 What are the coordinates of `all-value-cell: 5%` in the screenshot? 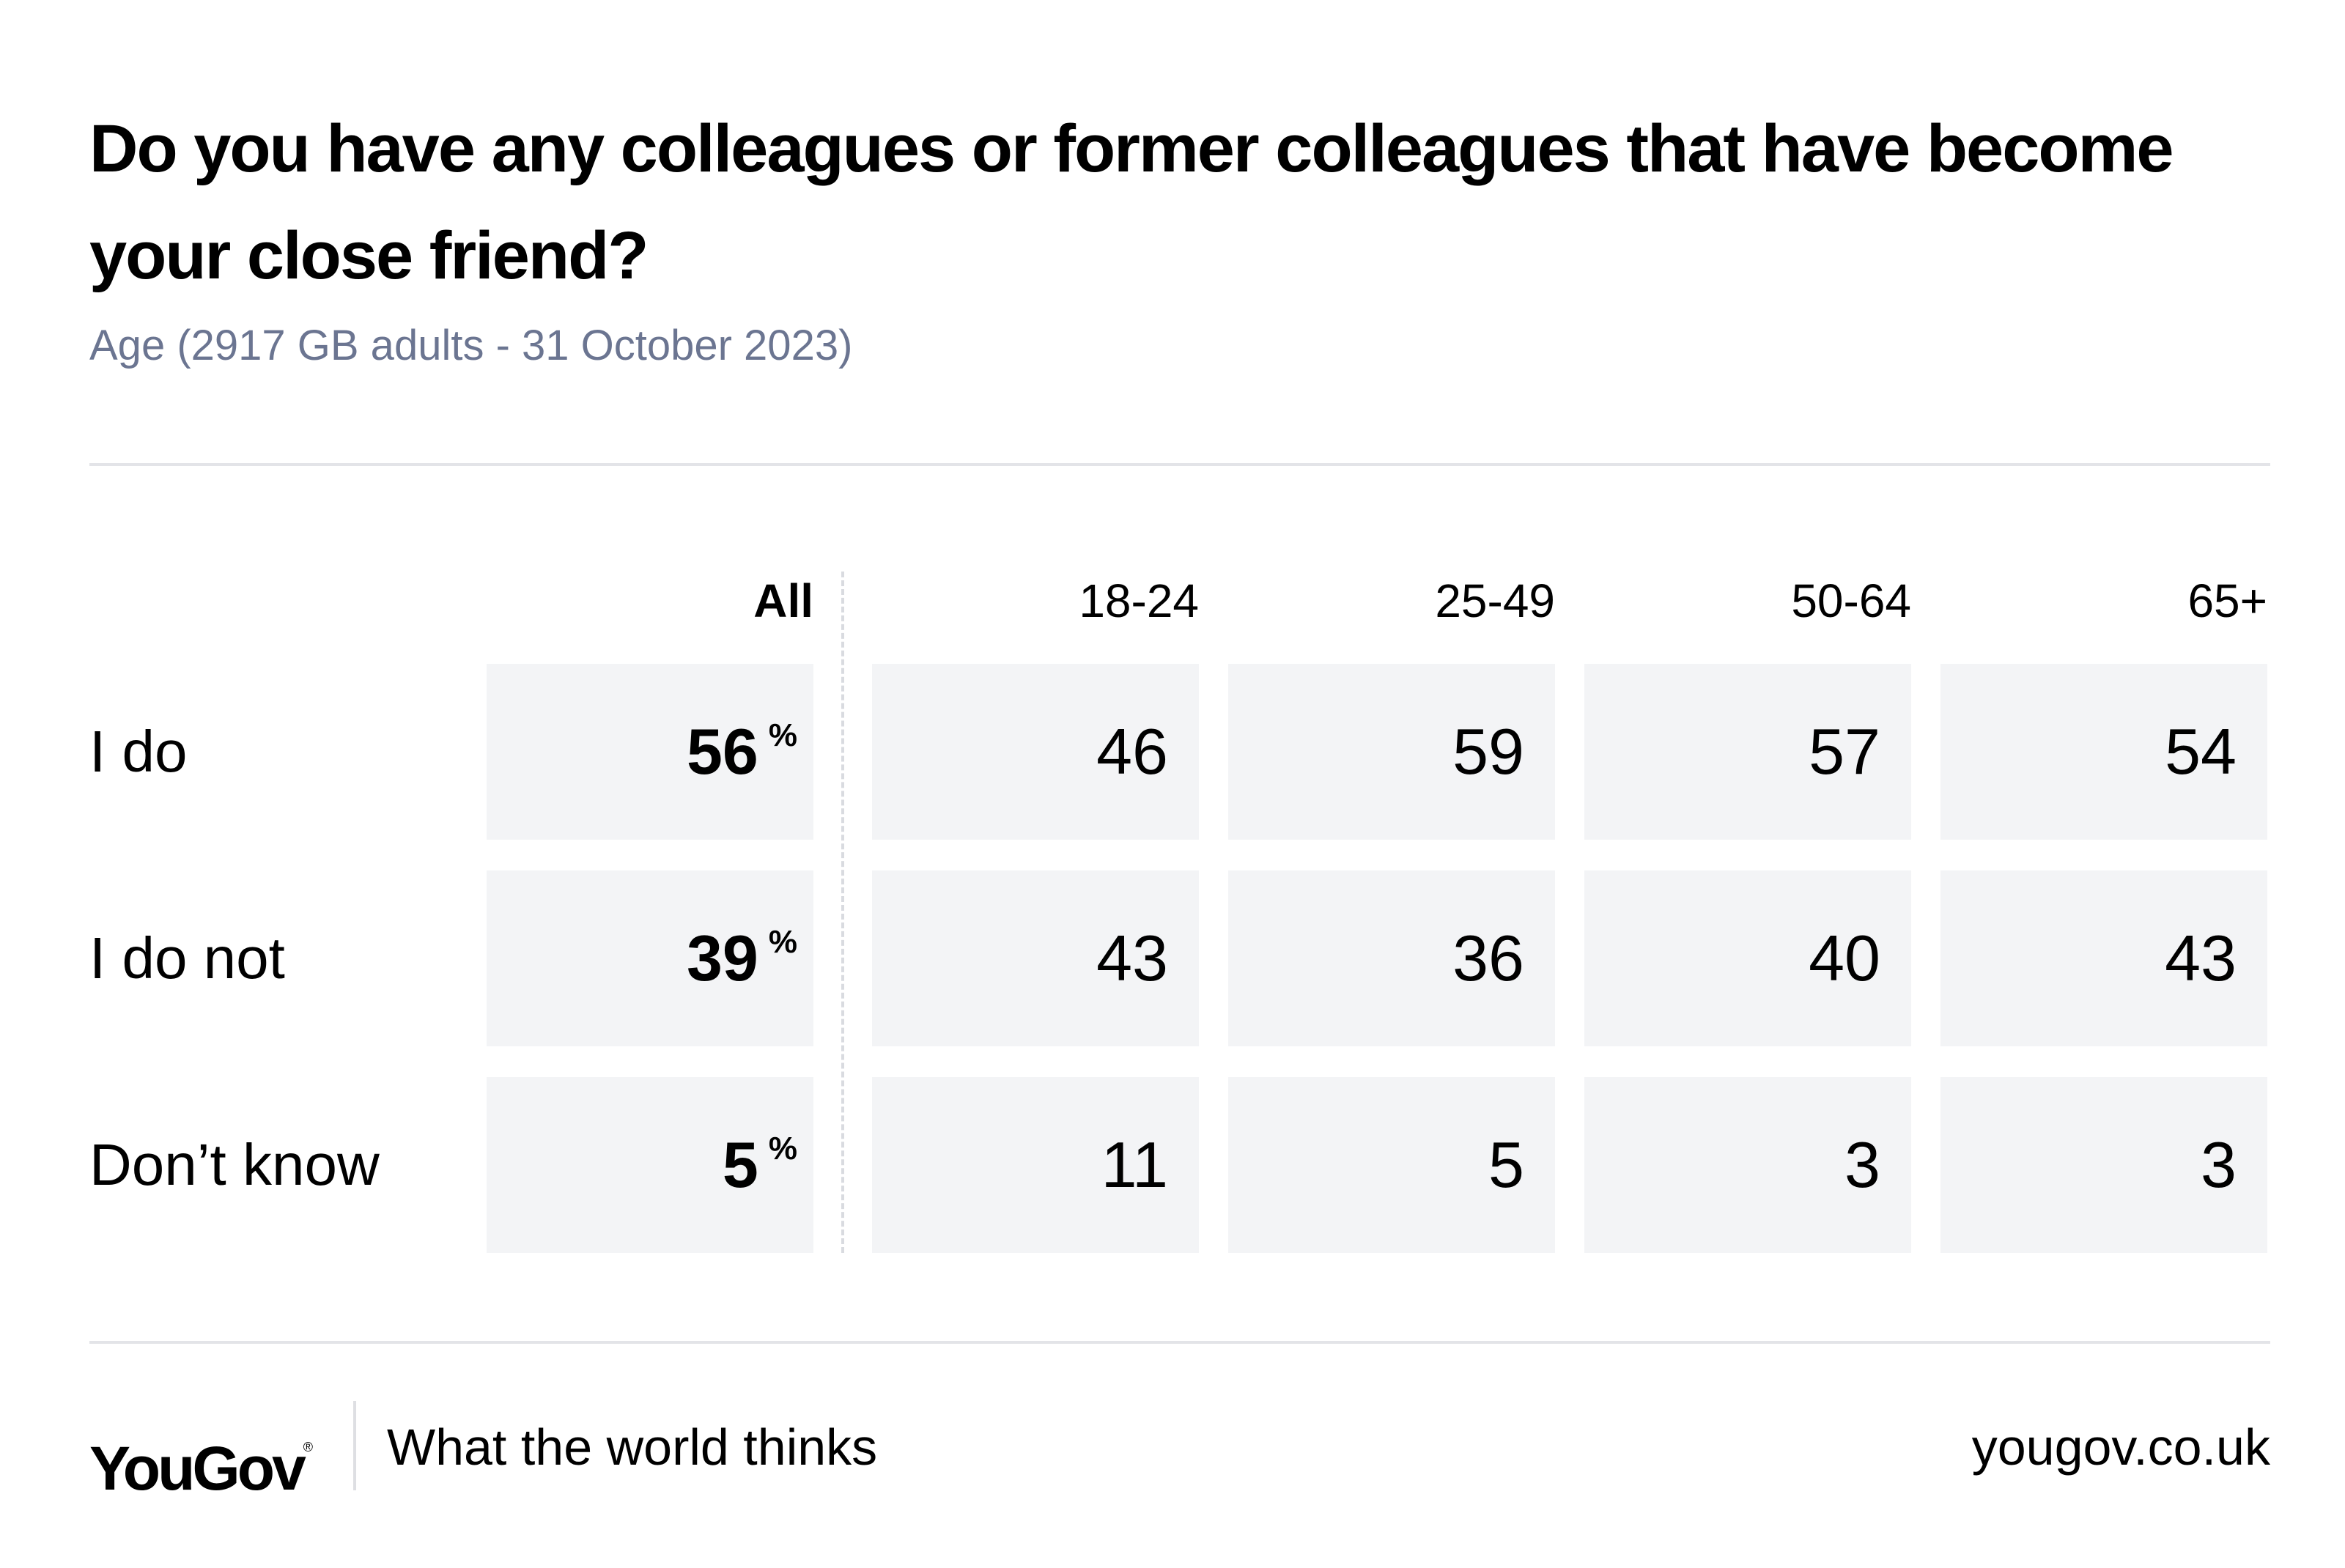 It's located at (650, 1165).